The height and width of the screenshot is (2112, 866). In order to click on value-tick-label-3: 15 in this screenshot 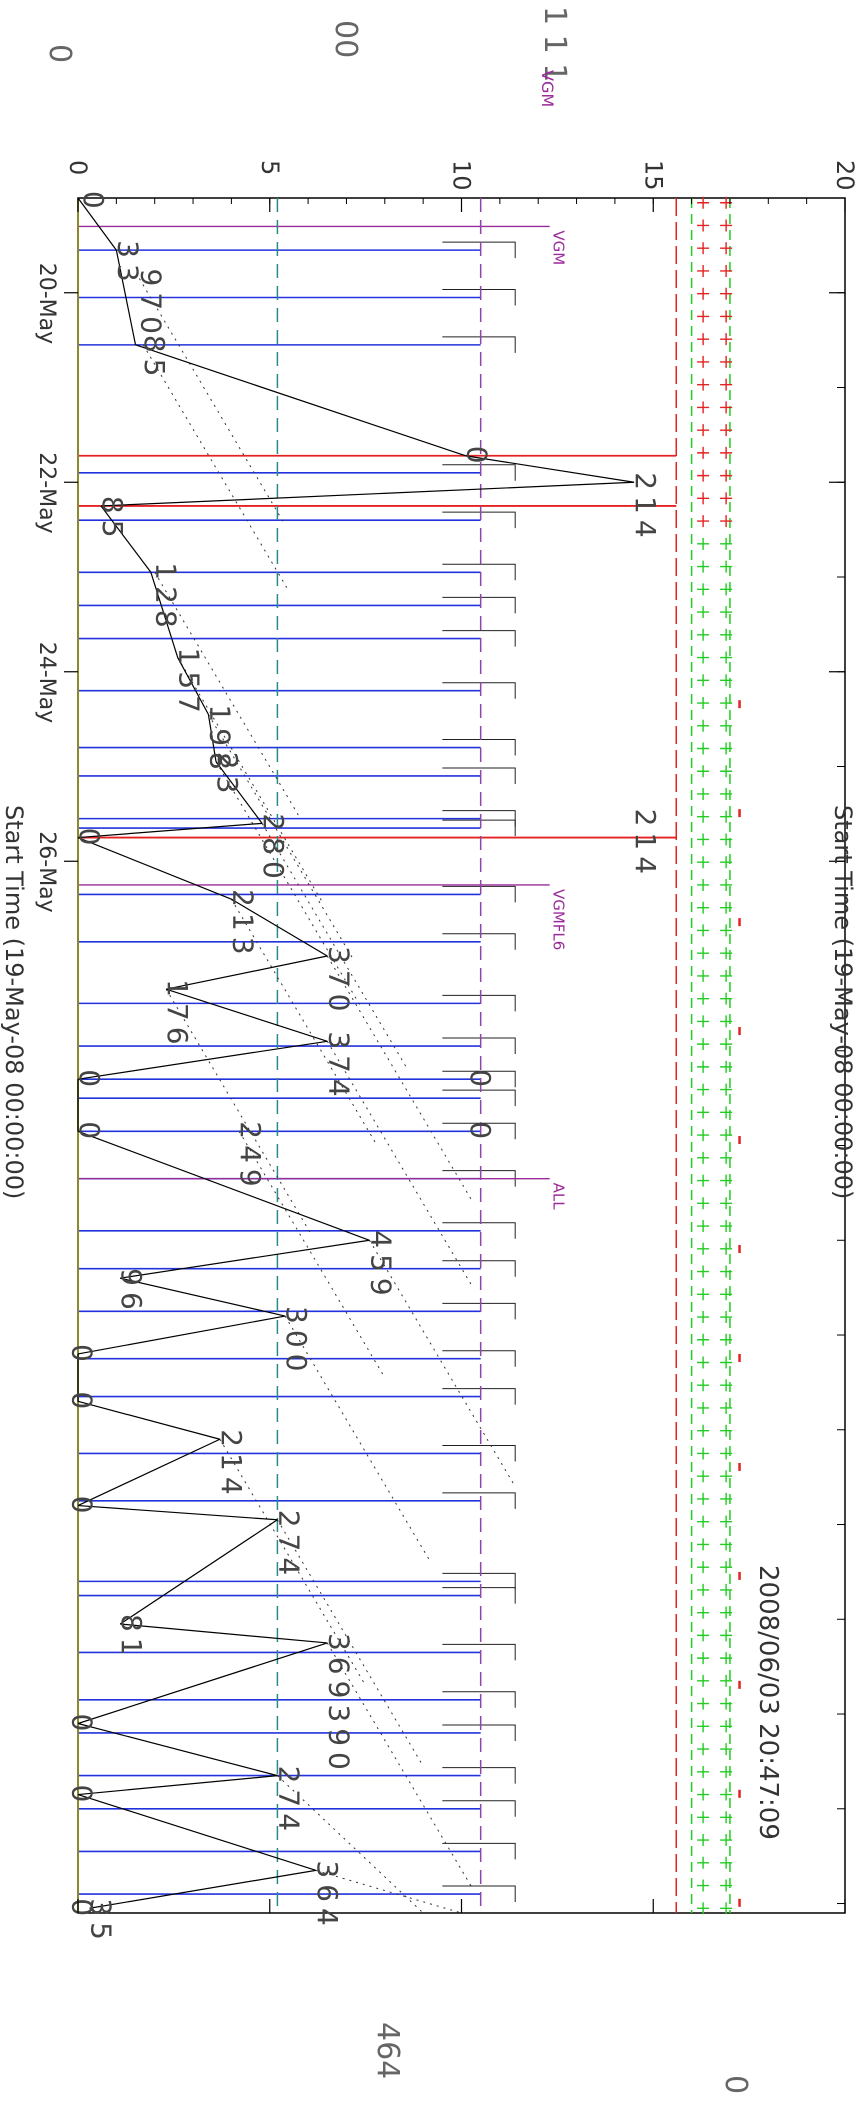, I will do `click(653, 175)`.